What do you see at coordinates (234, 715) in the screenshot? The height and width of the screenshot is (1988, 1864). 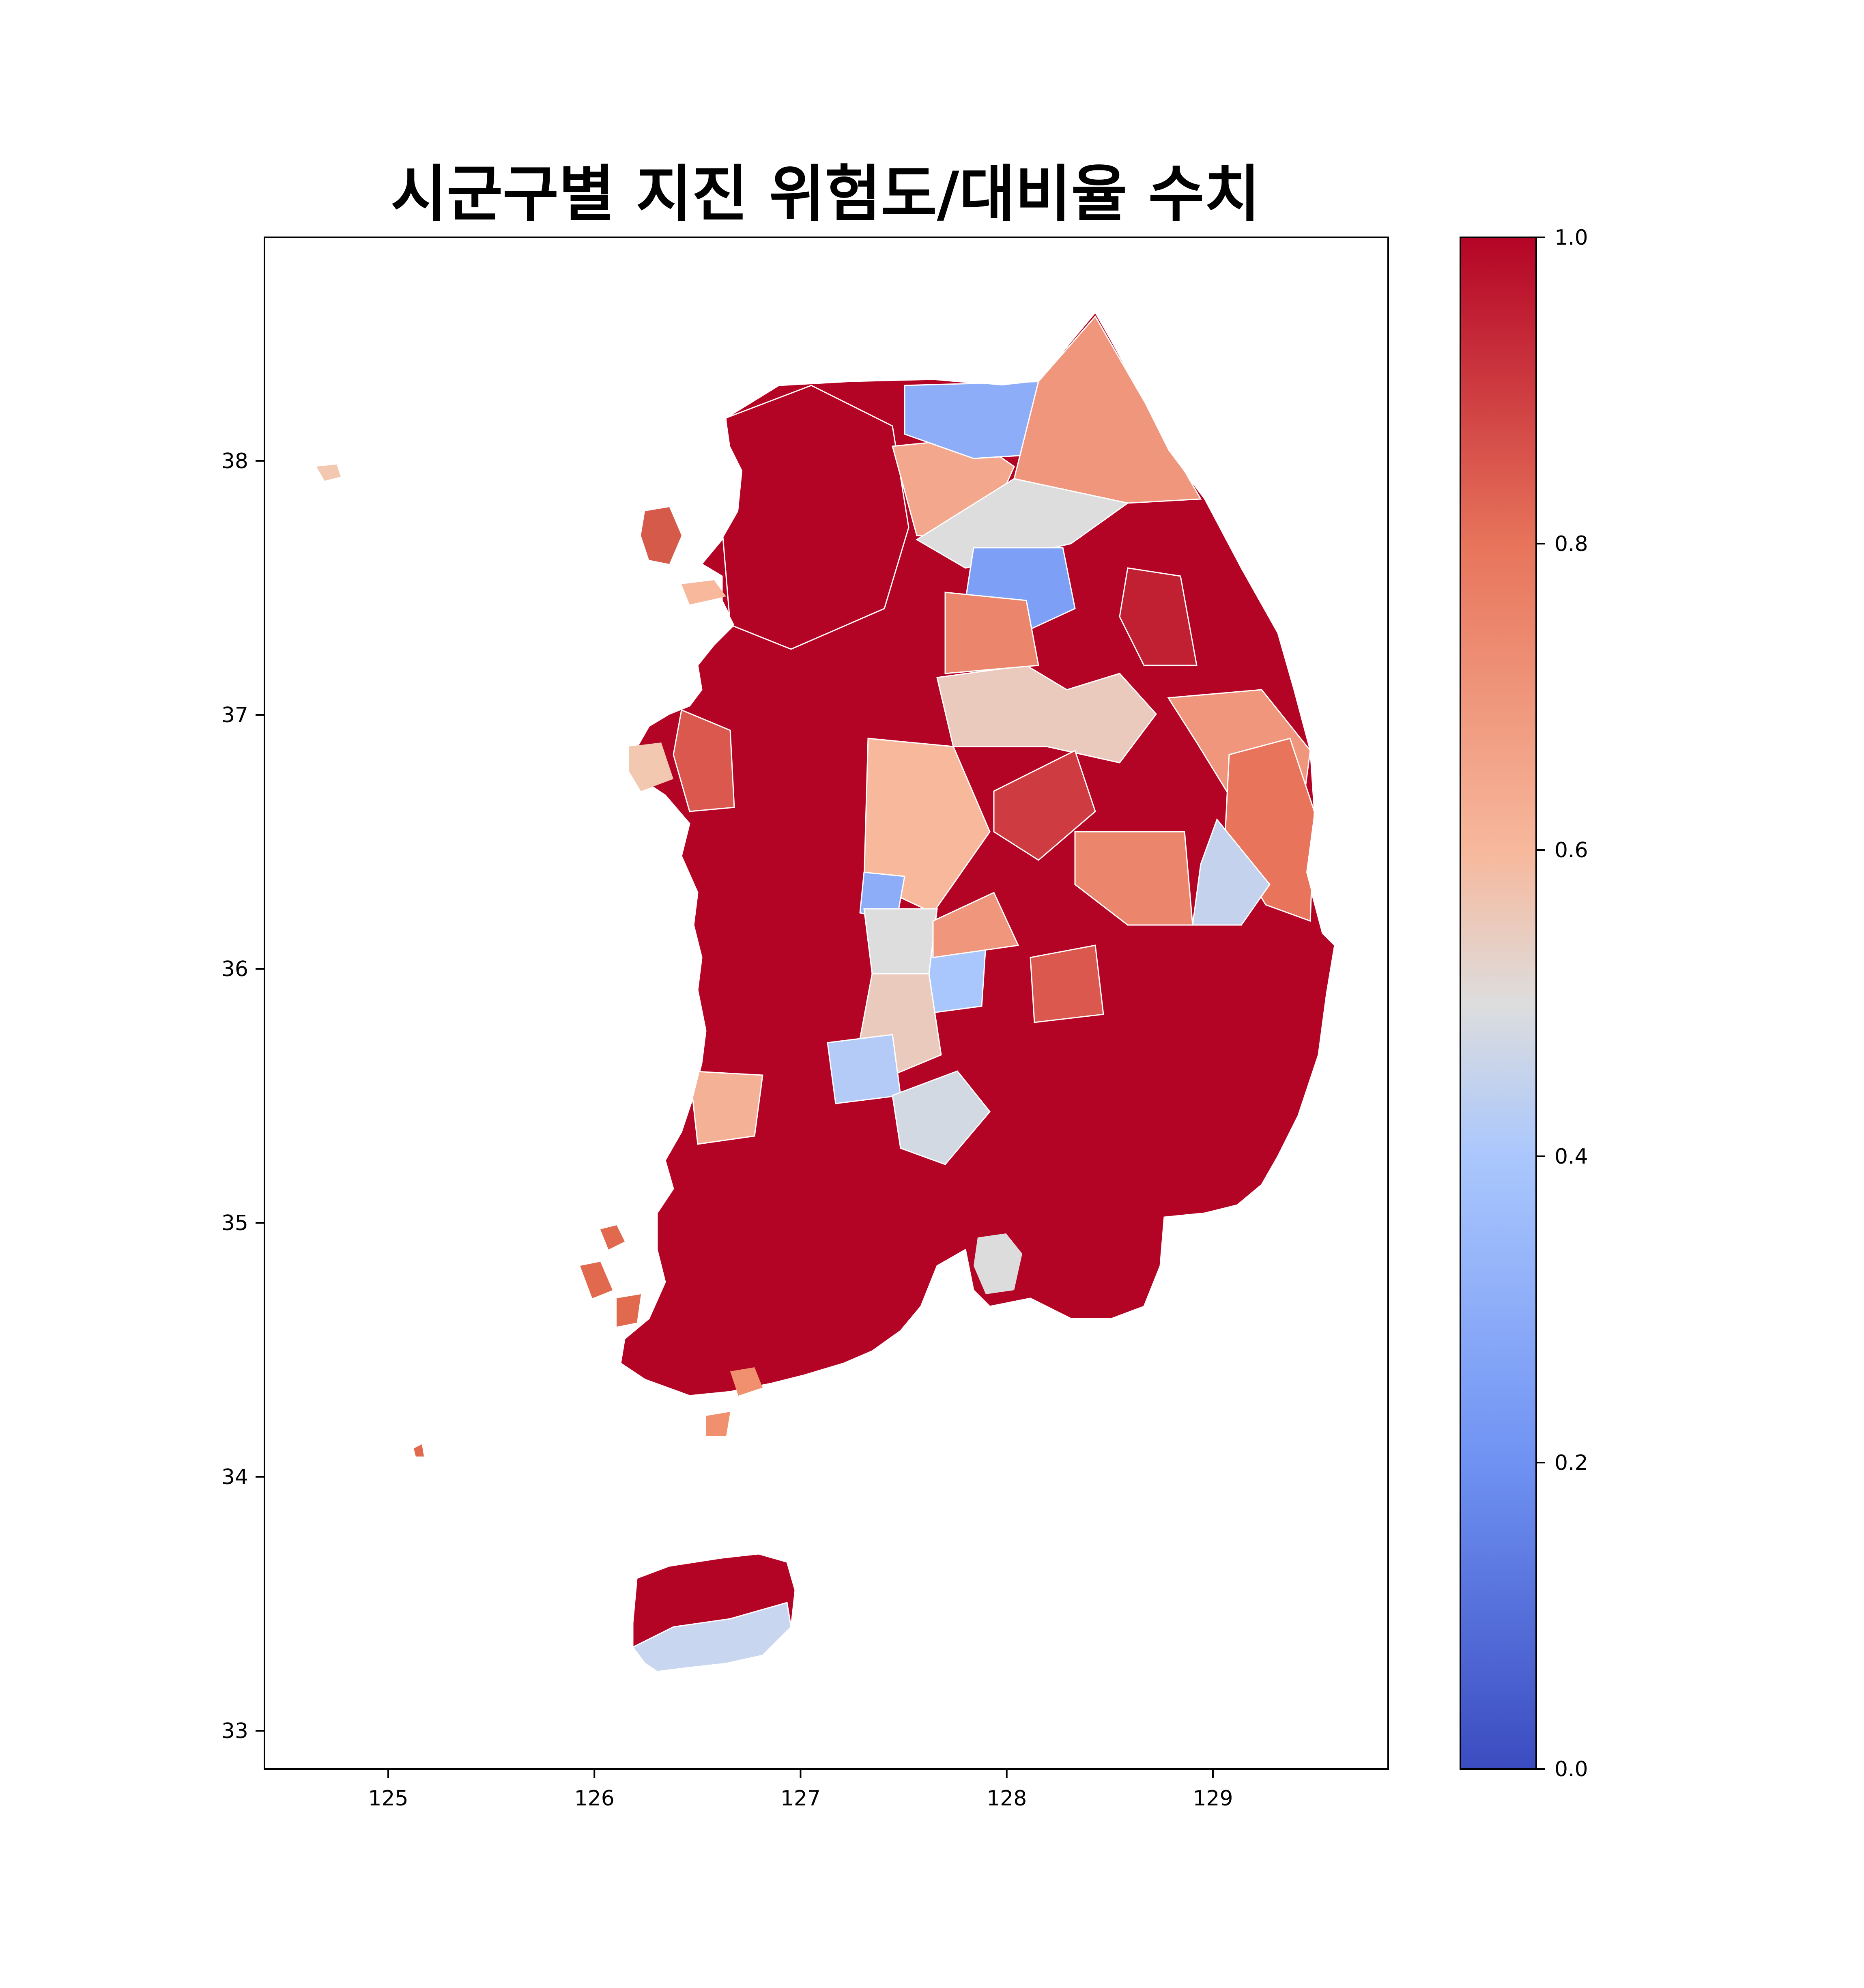 I see `y-tick-label: 37` at bounding box center [234, 715].